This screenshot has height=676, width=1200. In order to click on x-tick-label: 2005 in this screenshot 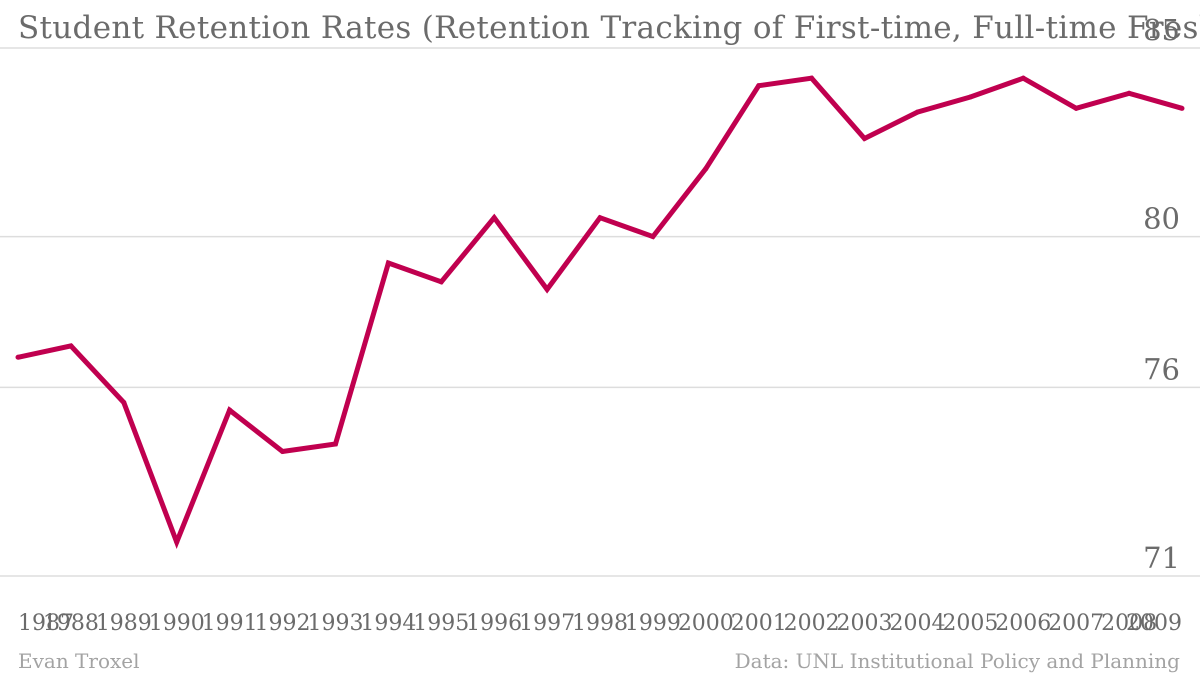, I will do `click(970, 623)`.